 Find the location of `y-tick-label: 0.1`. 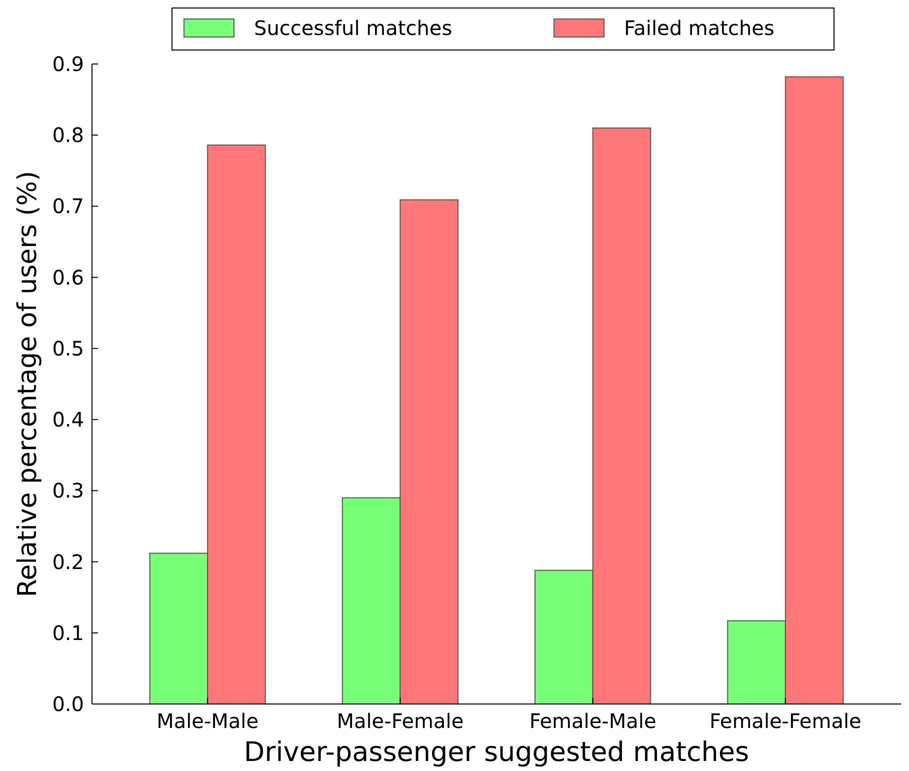

y-tick-label: 0.1 is located at coordinates (68, 632).